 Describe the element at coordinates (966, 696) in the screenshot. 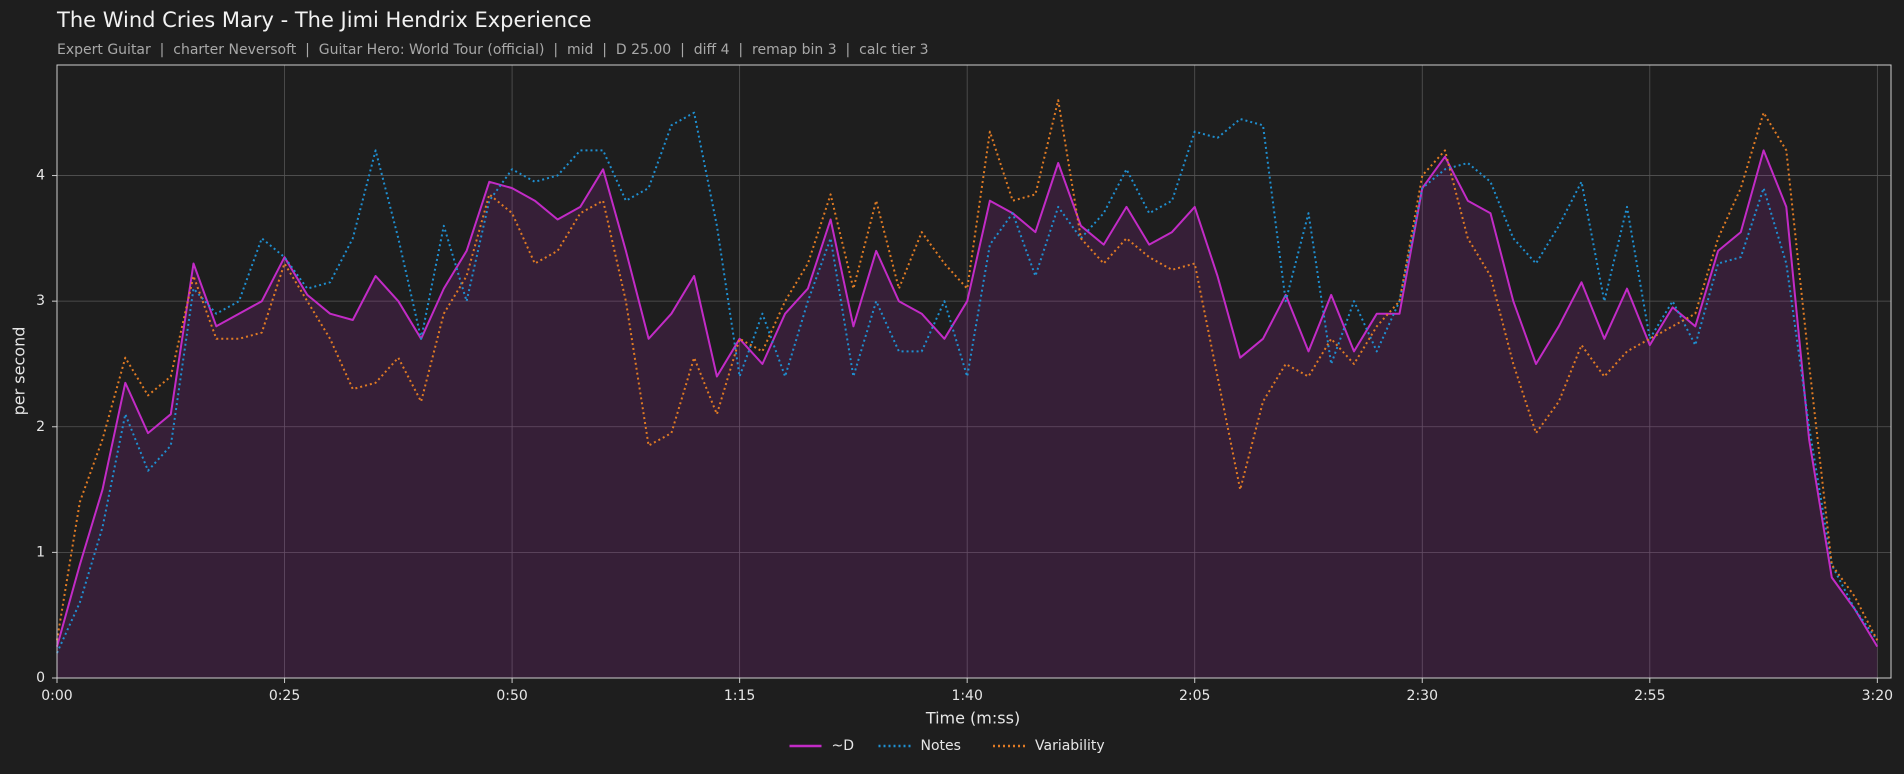

I see `x-tick-label: 1:40` at that location.